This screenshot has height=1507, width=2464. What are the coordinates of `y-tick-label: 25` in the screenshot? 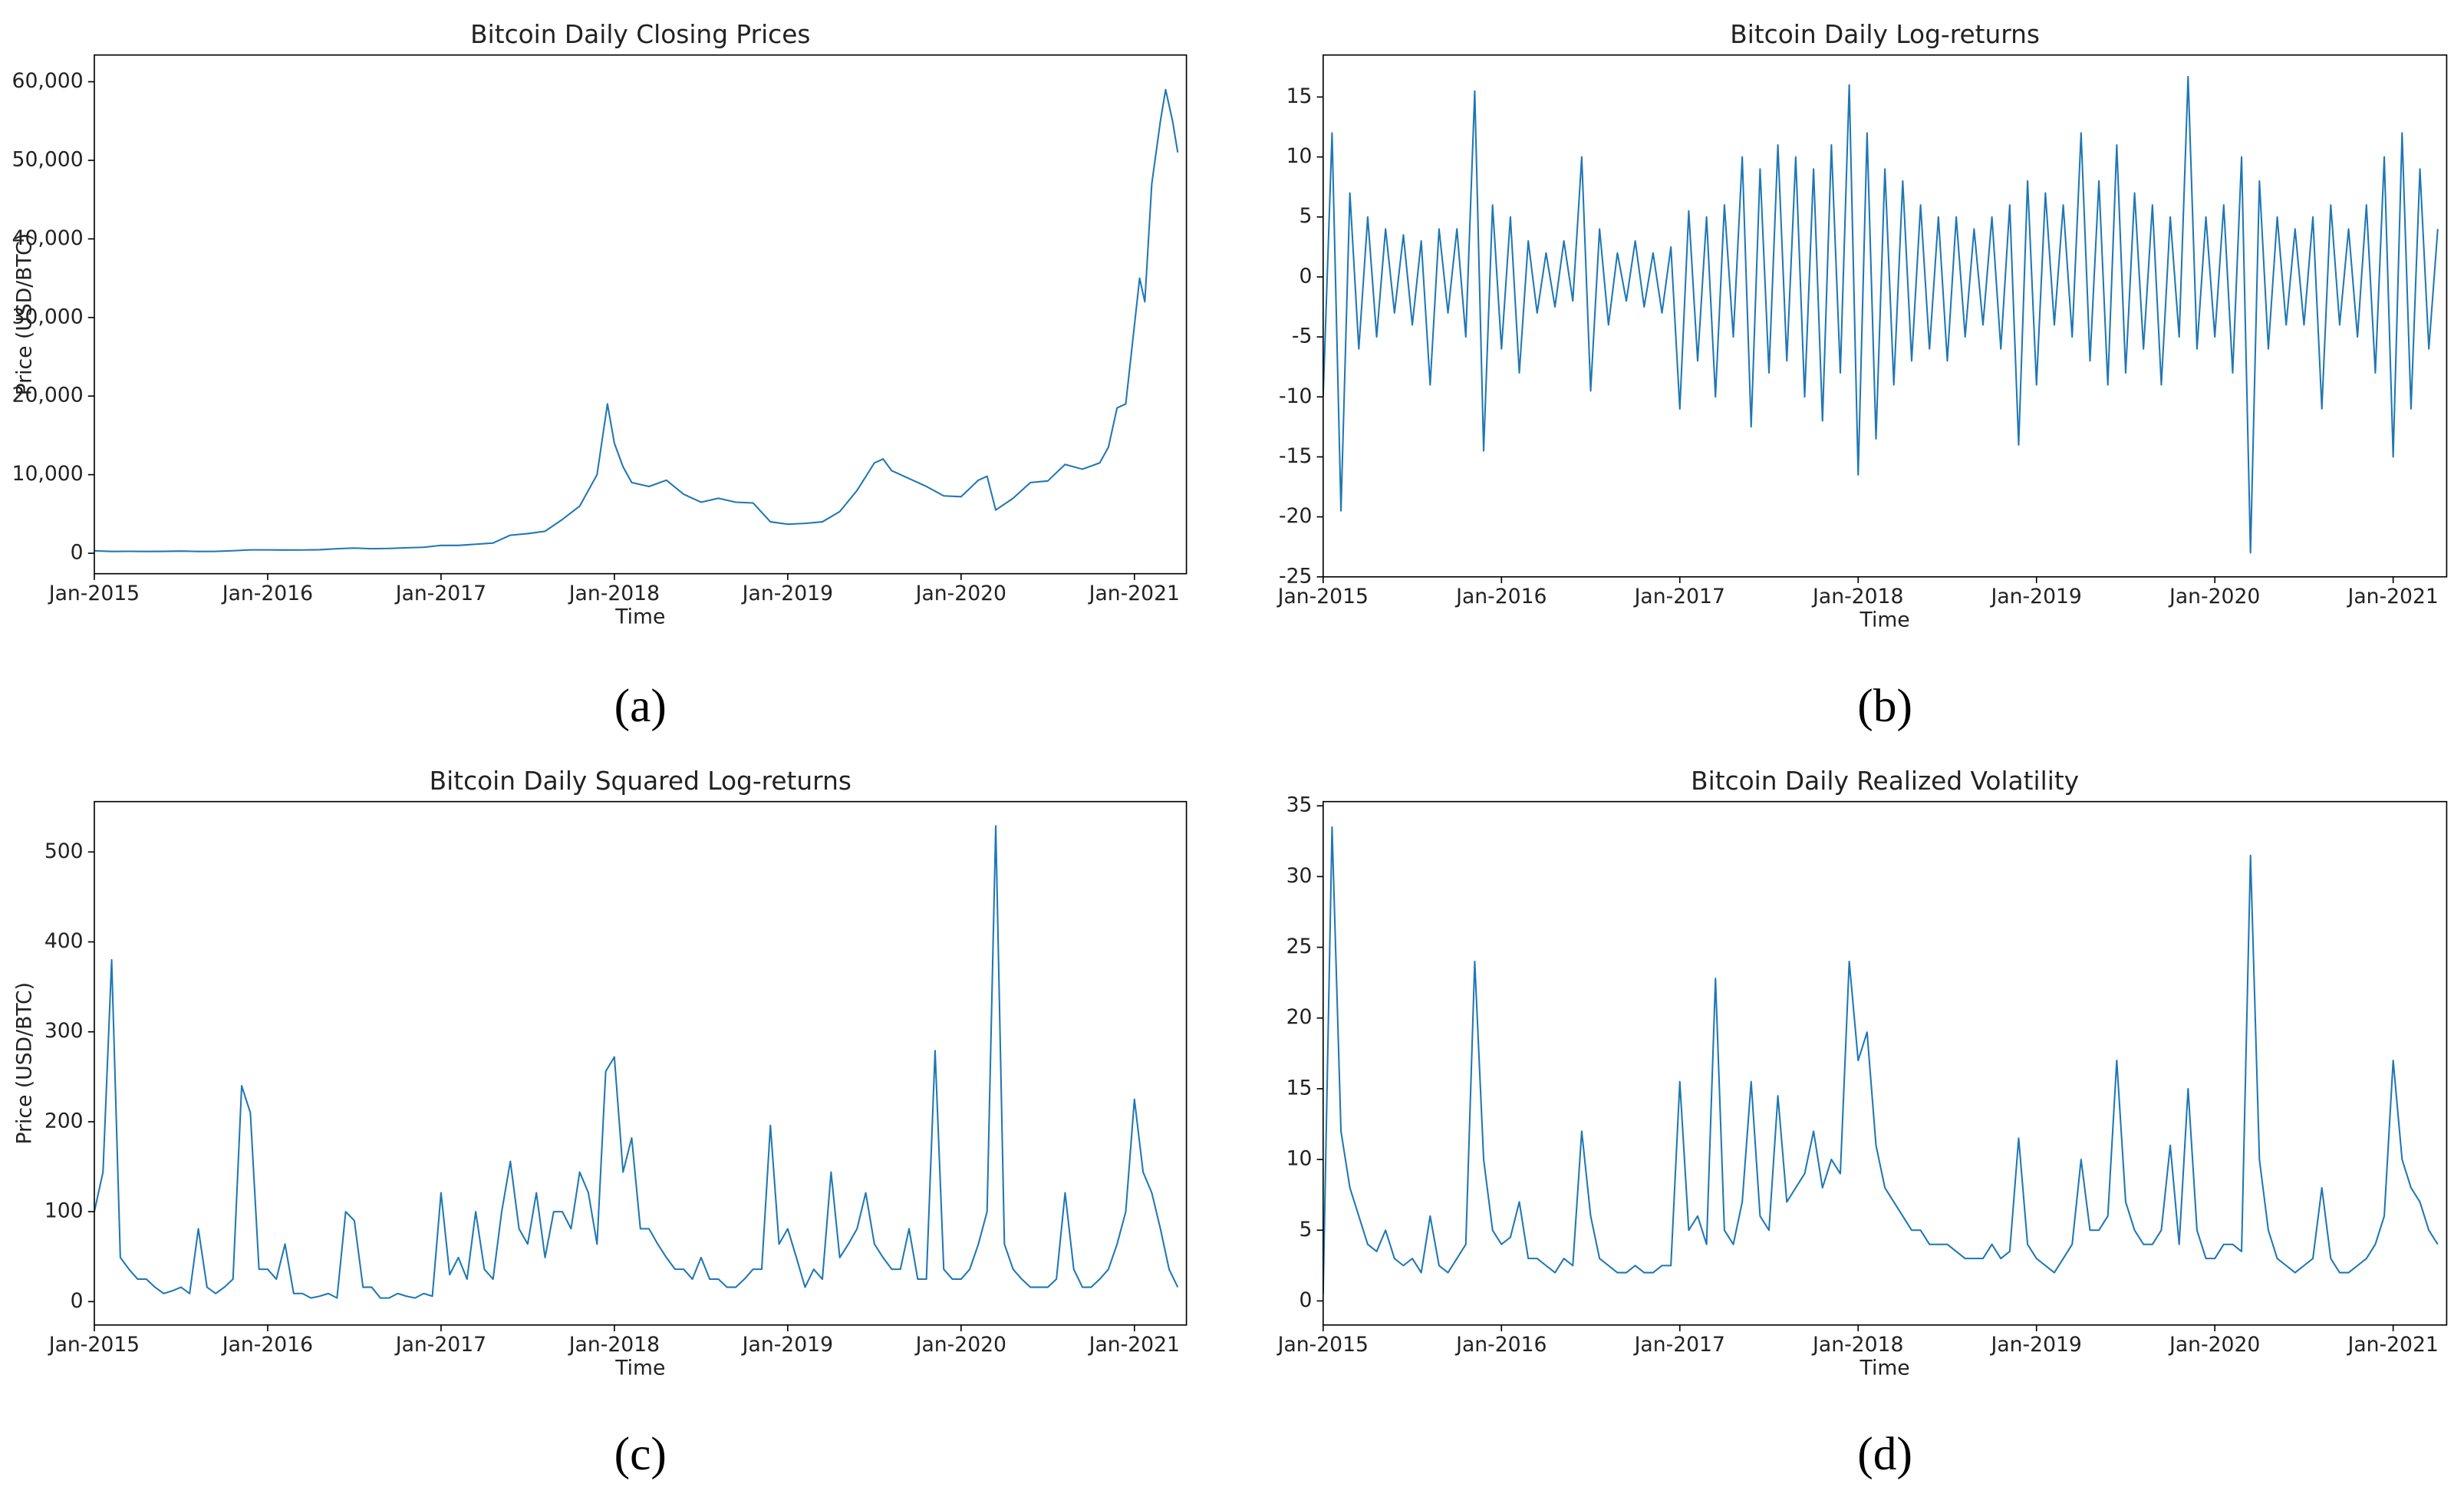 It's located at (1299, 946).